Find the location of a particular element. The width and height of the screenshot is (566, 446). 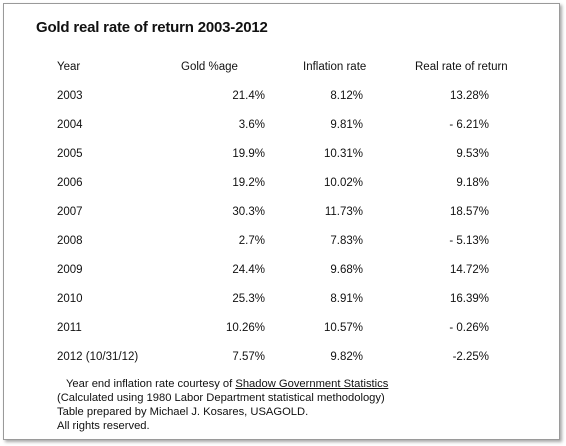

shadow-government-statistics-link: Shadow Government Statistics is located at coordinates (312, 384).